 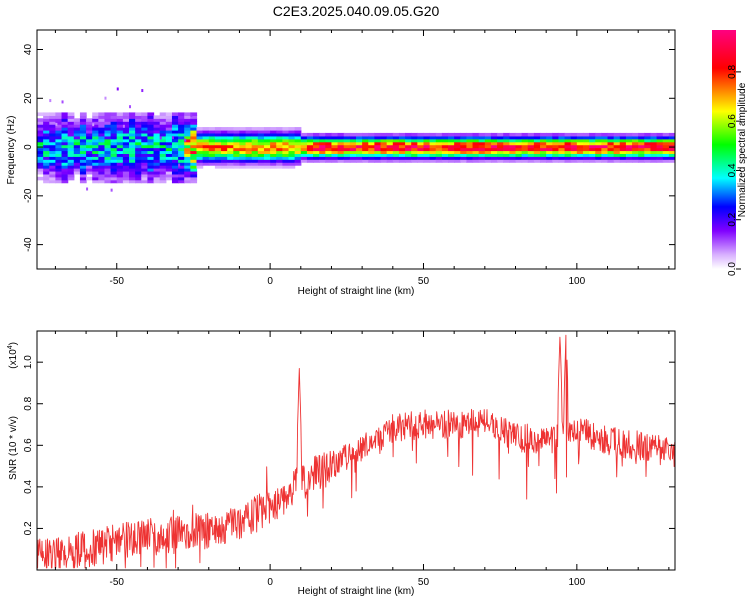 I want to click on snr-scale-factor: (x104), so click(x=13, y=355).